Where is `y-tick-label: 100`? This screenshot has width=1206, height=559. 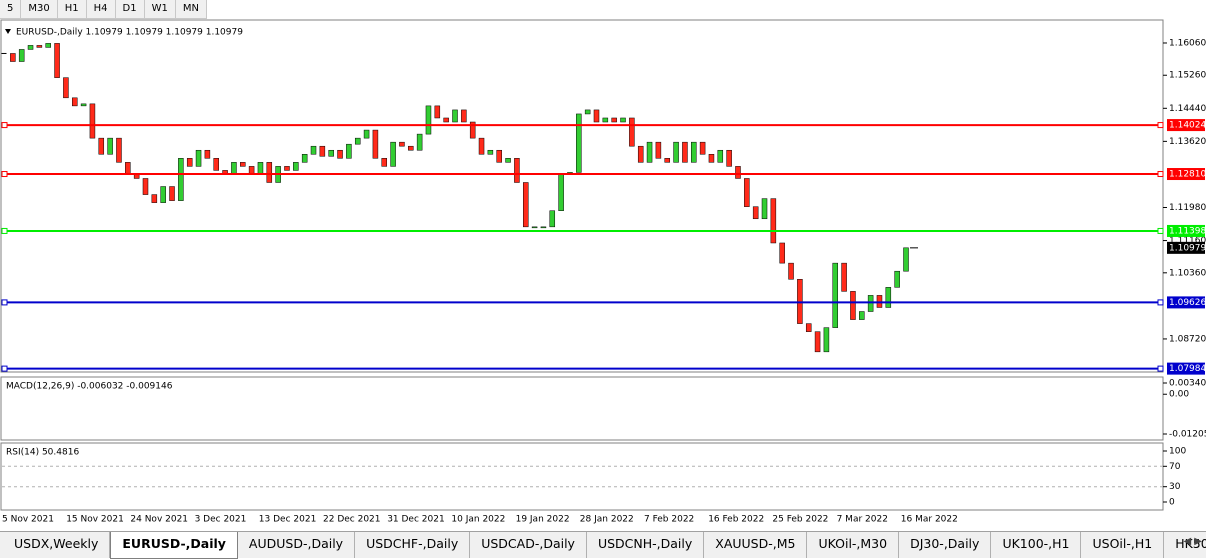 y-tick-label: 100 is located at coordinates (1177, 452).